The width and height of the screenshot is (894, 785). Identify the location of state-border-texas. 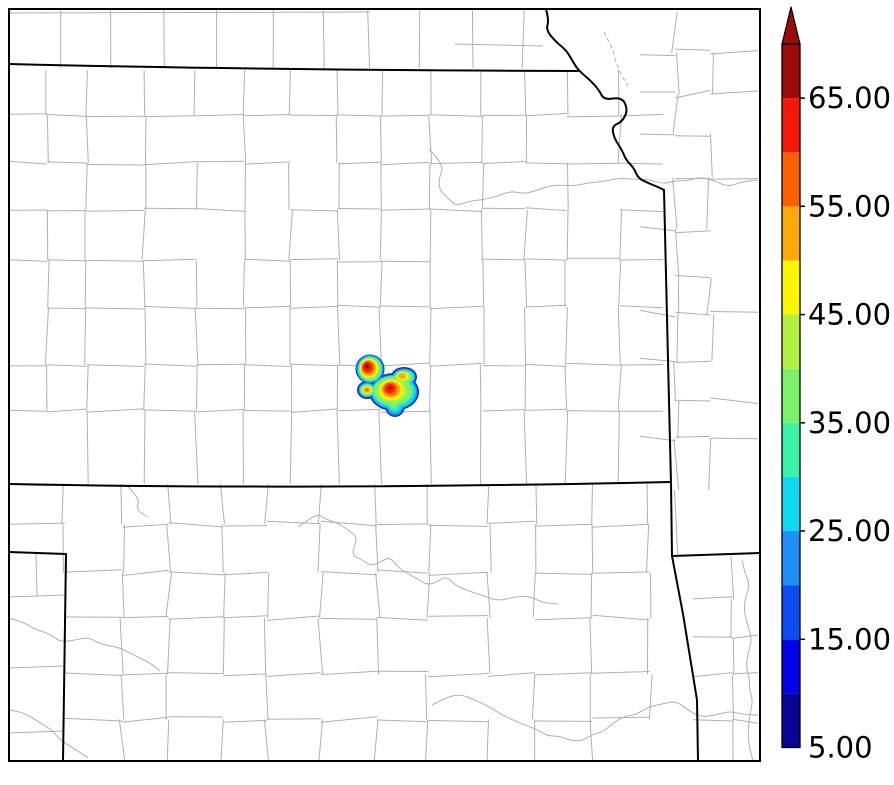
(37, 656).